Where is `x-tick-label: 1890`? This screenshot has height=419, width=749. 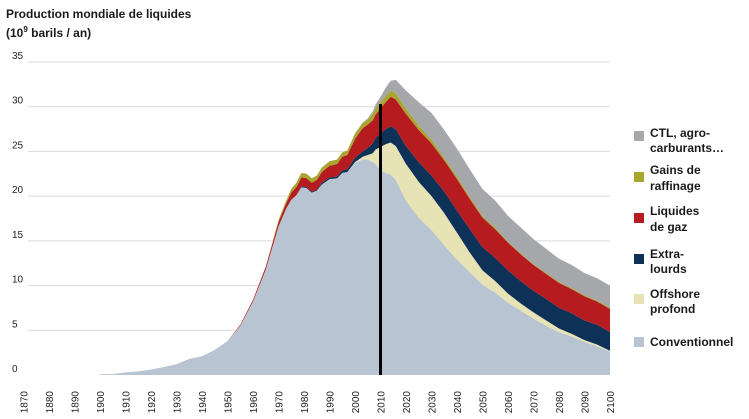 x-tick-label: 1890 is located at coordinates (76, 402).